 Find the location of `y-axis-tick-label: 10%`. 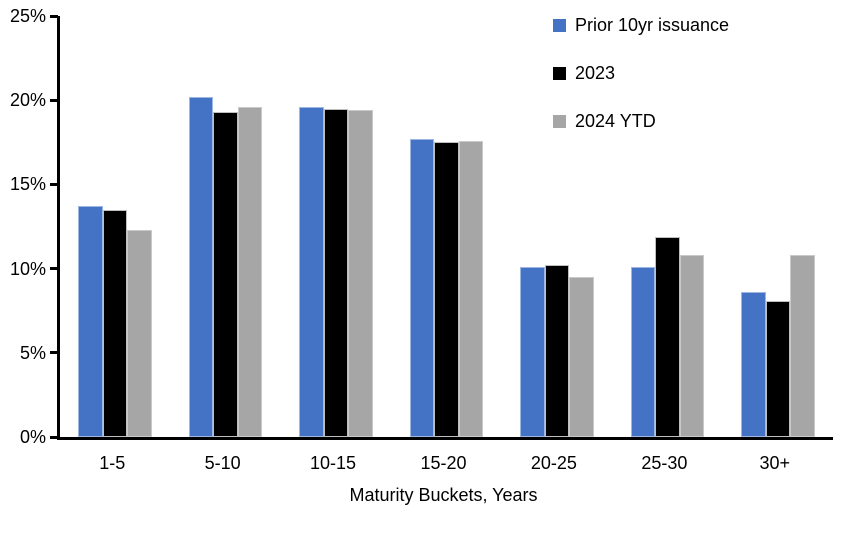

y-axis-tick-label: 10% is located at coordinates (27, 268).